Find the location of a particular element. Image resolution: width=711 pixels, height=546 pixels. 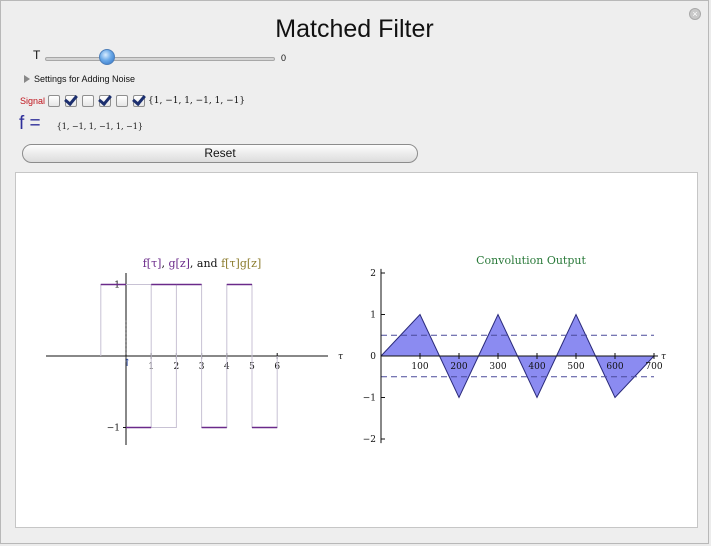

disclosure-triangle-icon is located at coordinates (27, 79).